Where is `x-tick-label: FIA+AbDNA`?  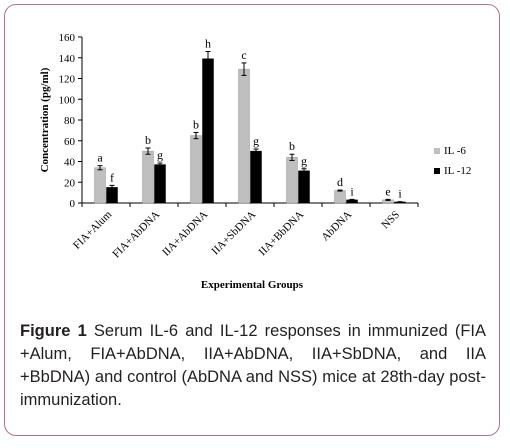 x-tick-label: FIA+AbDNA is located at coordinates (136, 235).